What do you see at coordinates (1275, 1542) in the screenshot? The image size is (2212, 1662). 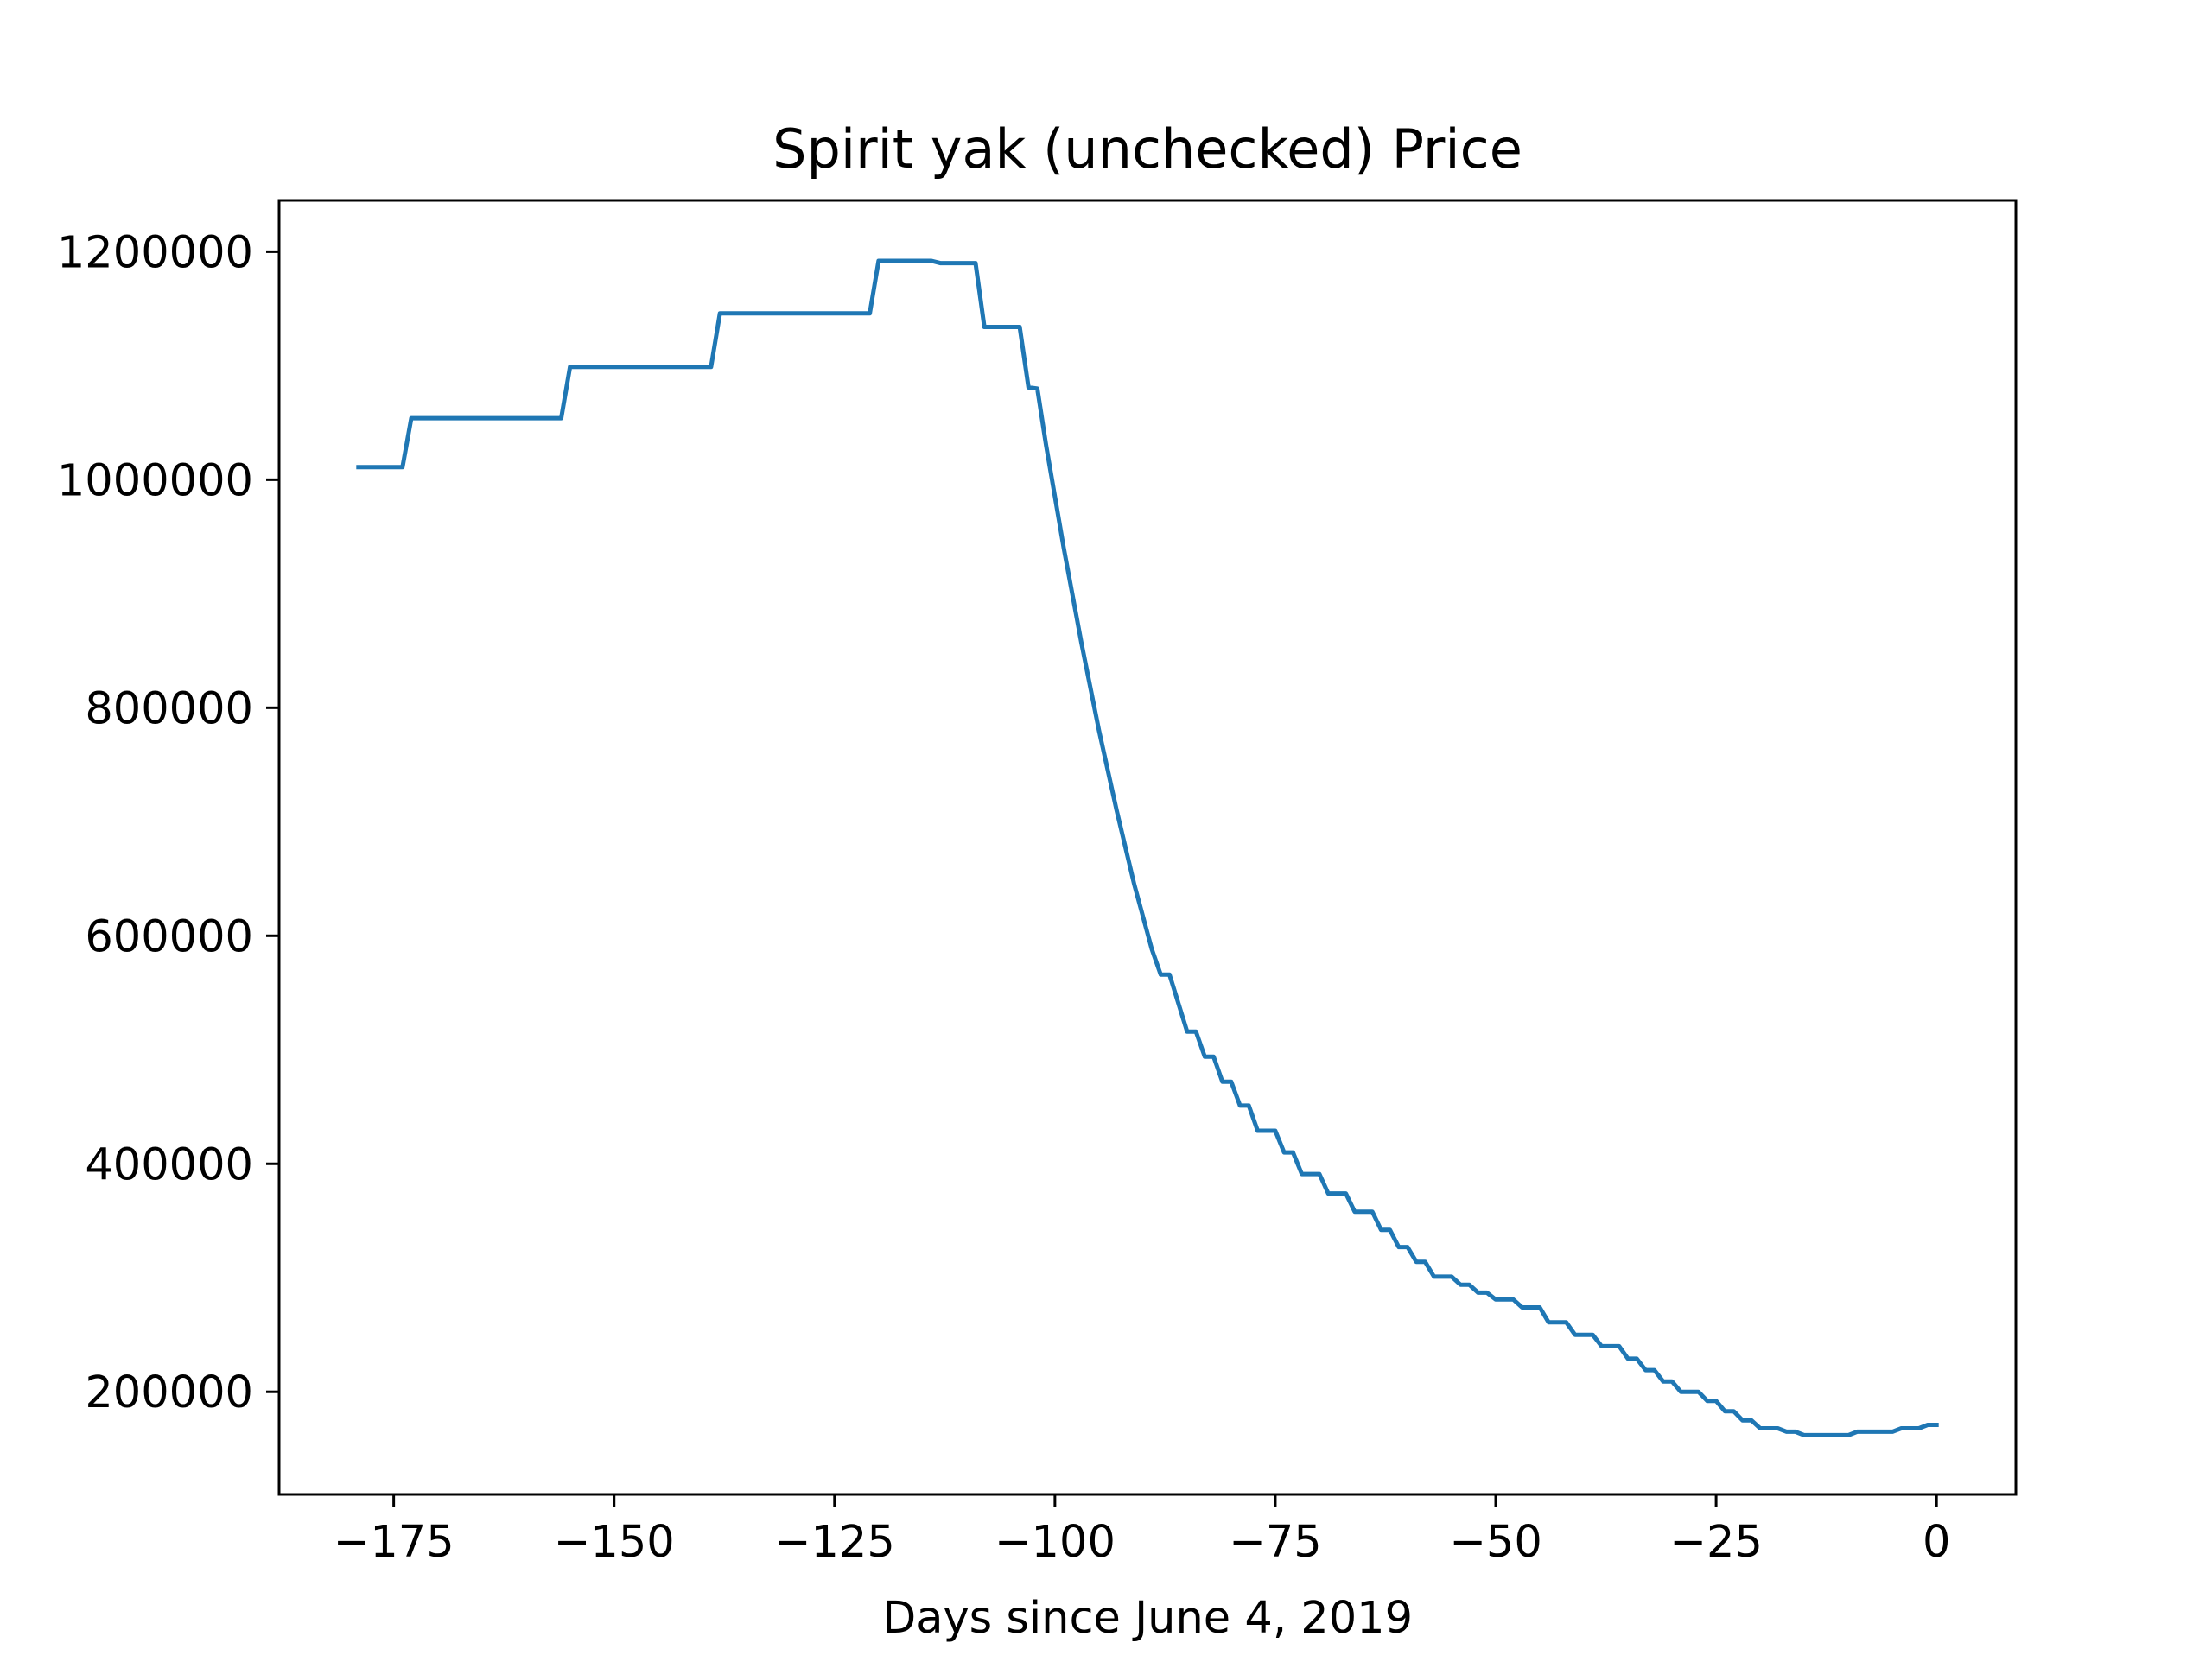 I see `x-tick-label: −75` at bounding box center [1275, 1542].